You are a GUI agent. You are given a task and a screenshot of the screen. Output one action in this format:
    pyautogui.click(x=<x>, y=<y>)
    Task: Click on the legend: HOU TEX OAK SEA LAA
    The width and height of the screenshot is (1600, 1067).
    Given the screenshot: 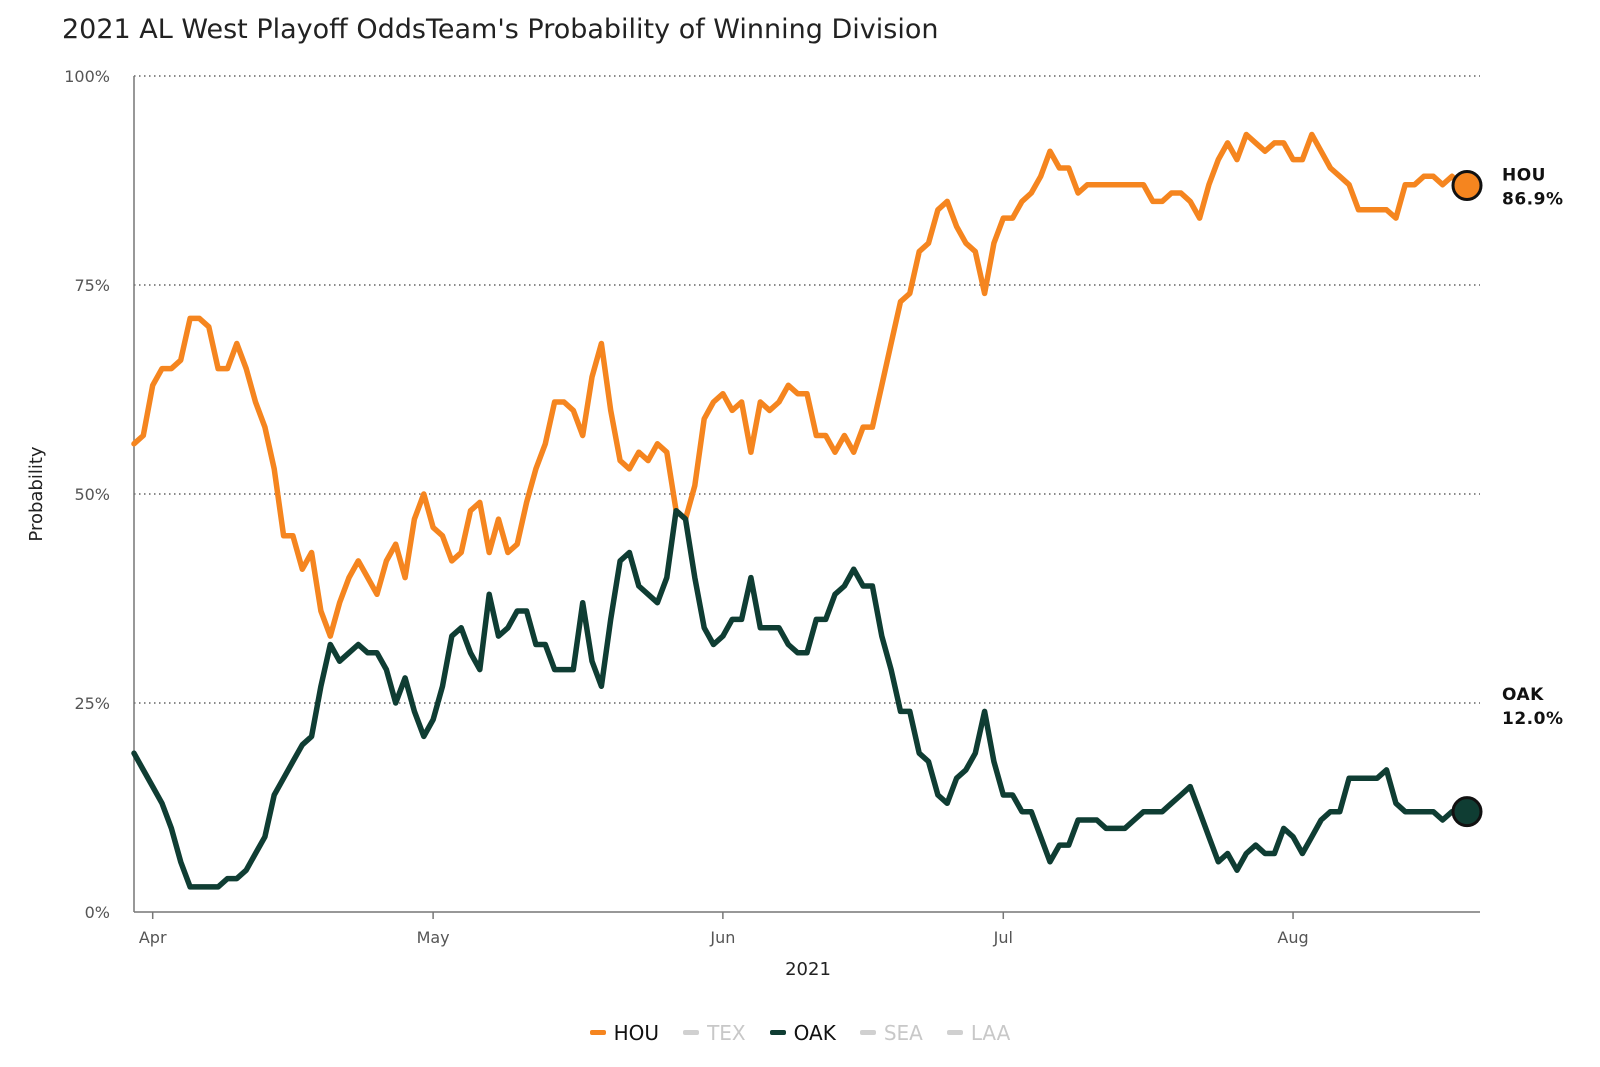 What is the action you would take?
    pyautogui.click(x=800, y=1030)
    